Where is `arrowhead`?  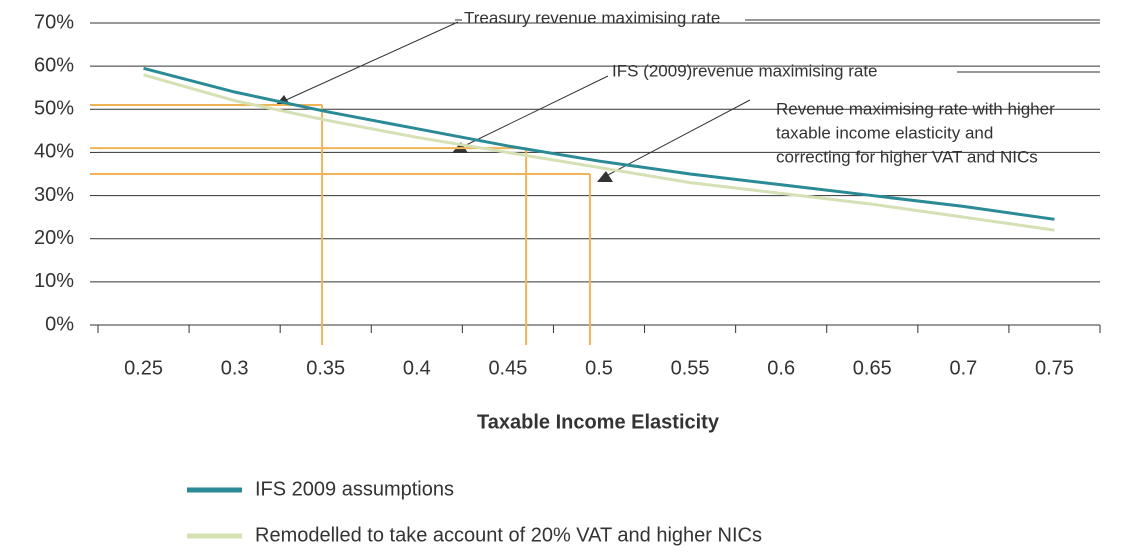 arrowhead is located at coordinates (605, 176).